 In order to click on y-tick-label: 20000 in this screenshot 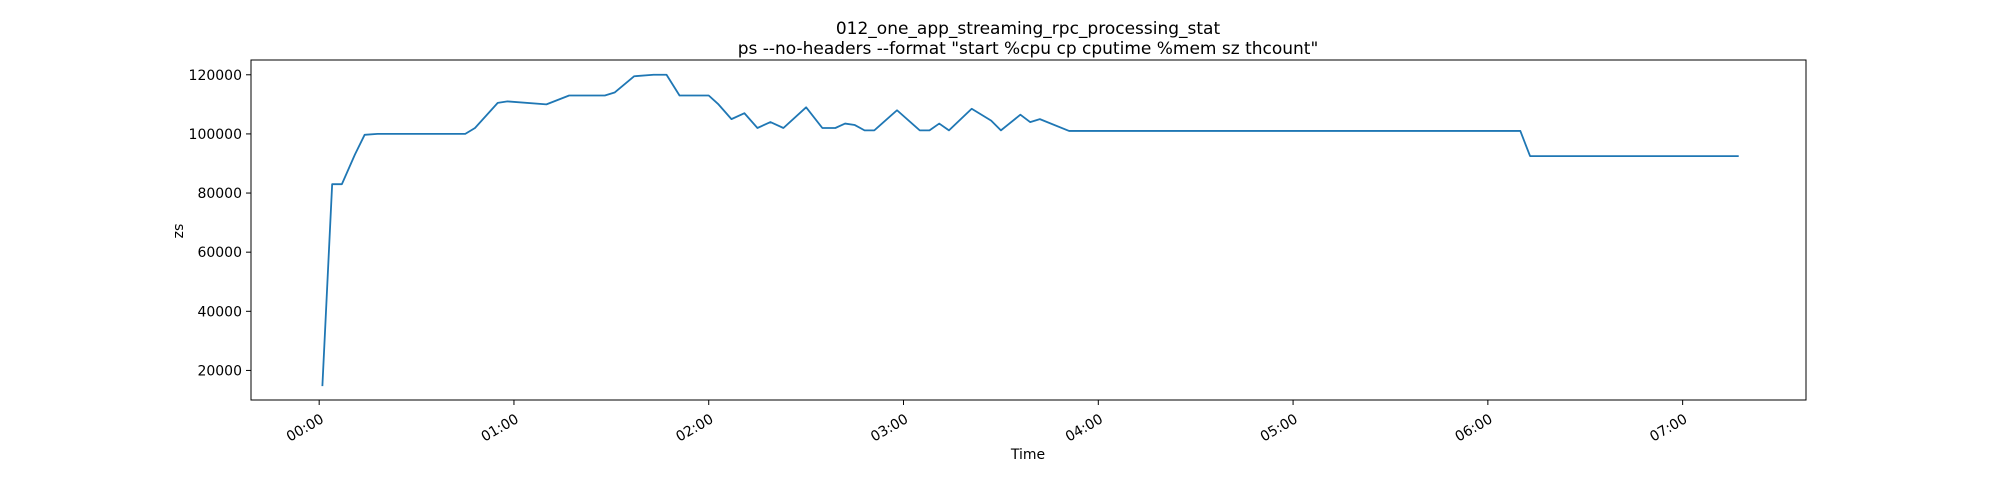, I will do `click(219, 371)`.